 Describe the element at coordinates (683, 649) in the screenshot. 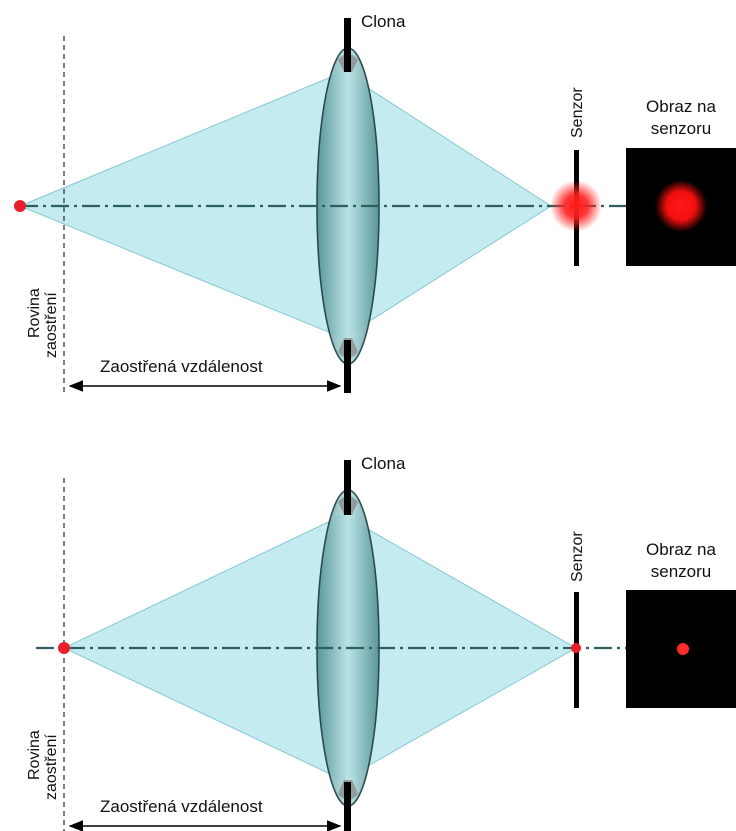

I see `sensor-image-sharp-spot` at that location.